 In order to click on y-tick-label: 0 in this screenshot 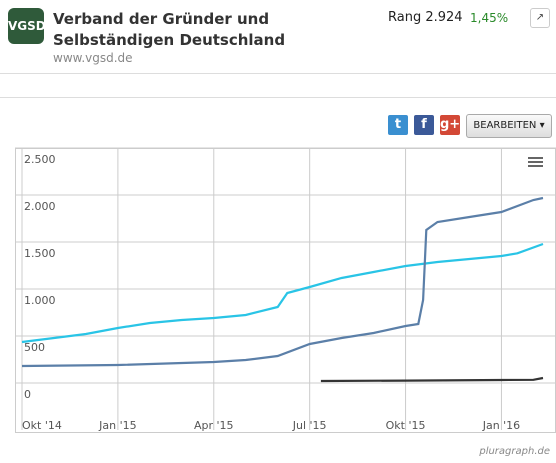, I will do `click(27, 394)`.